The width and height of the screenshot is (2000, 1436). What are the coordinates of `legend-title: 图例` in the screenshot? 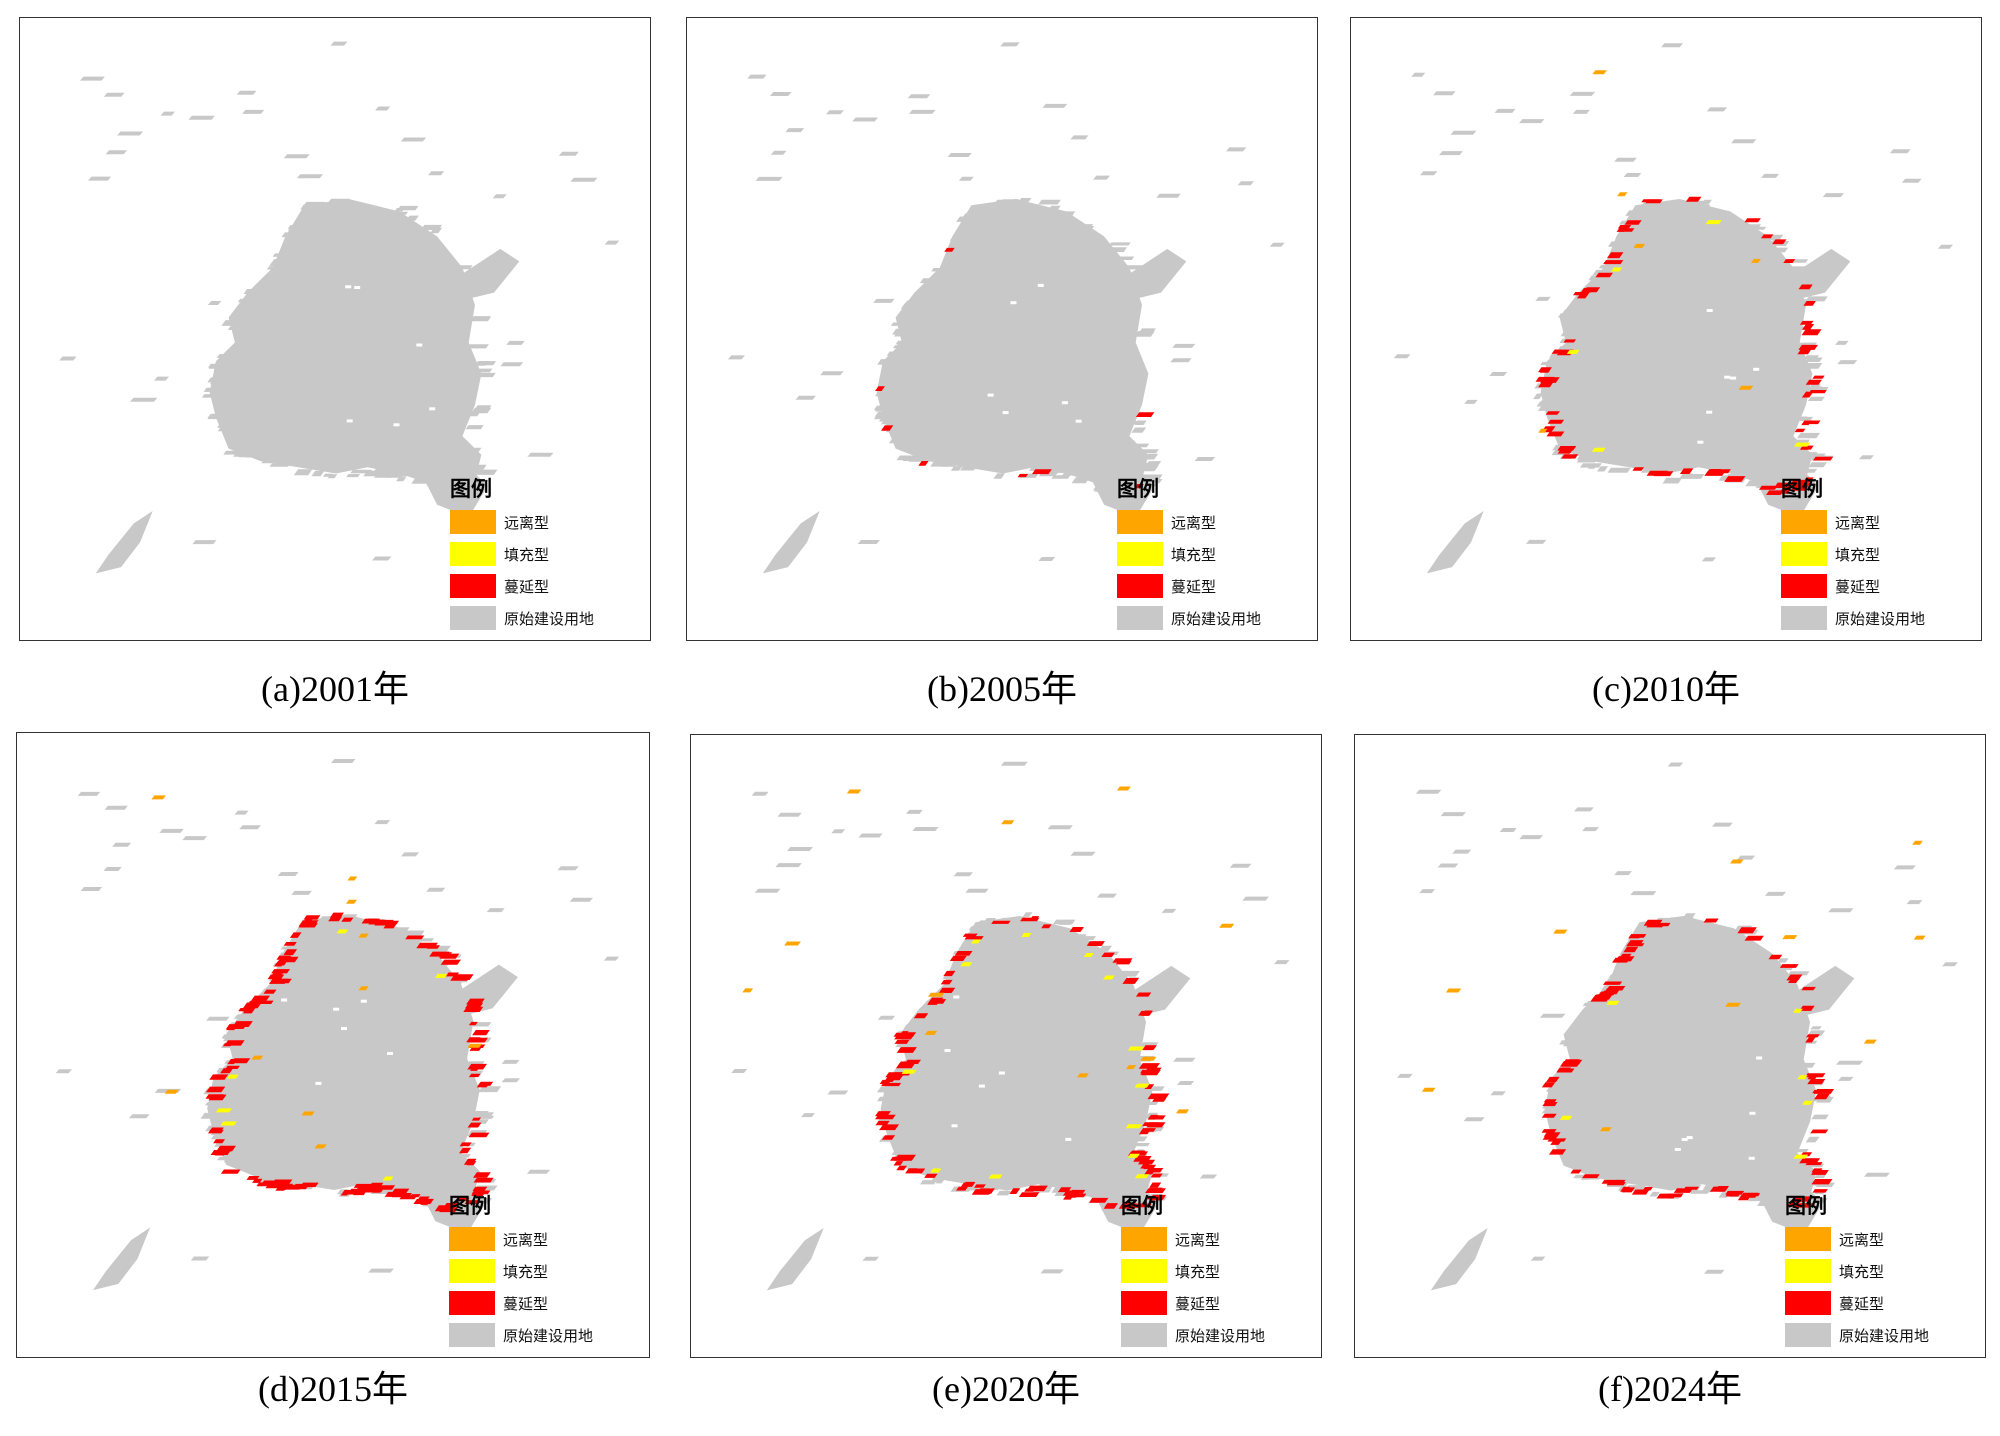 It's located at (1138, 489).